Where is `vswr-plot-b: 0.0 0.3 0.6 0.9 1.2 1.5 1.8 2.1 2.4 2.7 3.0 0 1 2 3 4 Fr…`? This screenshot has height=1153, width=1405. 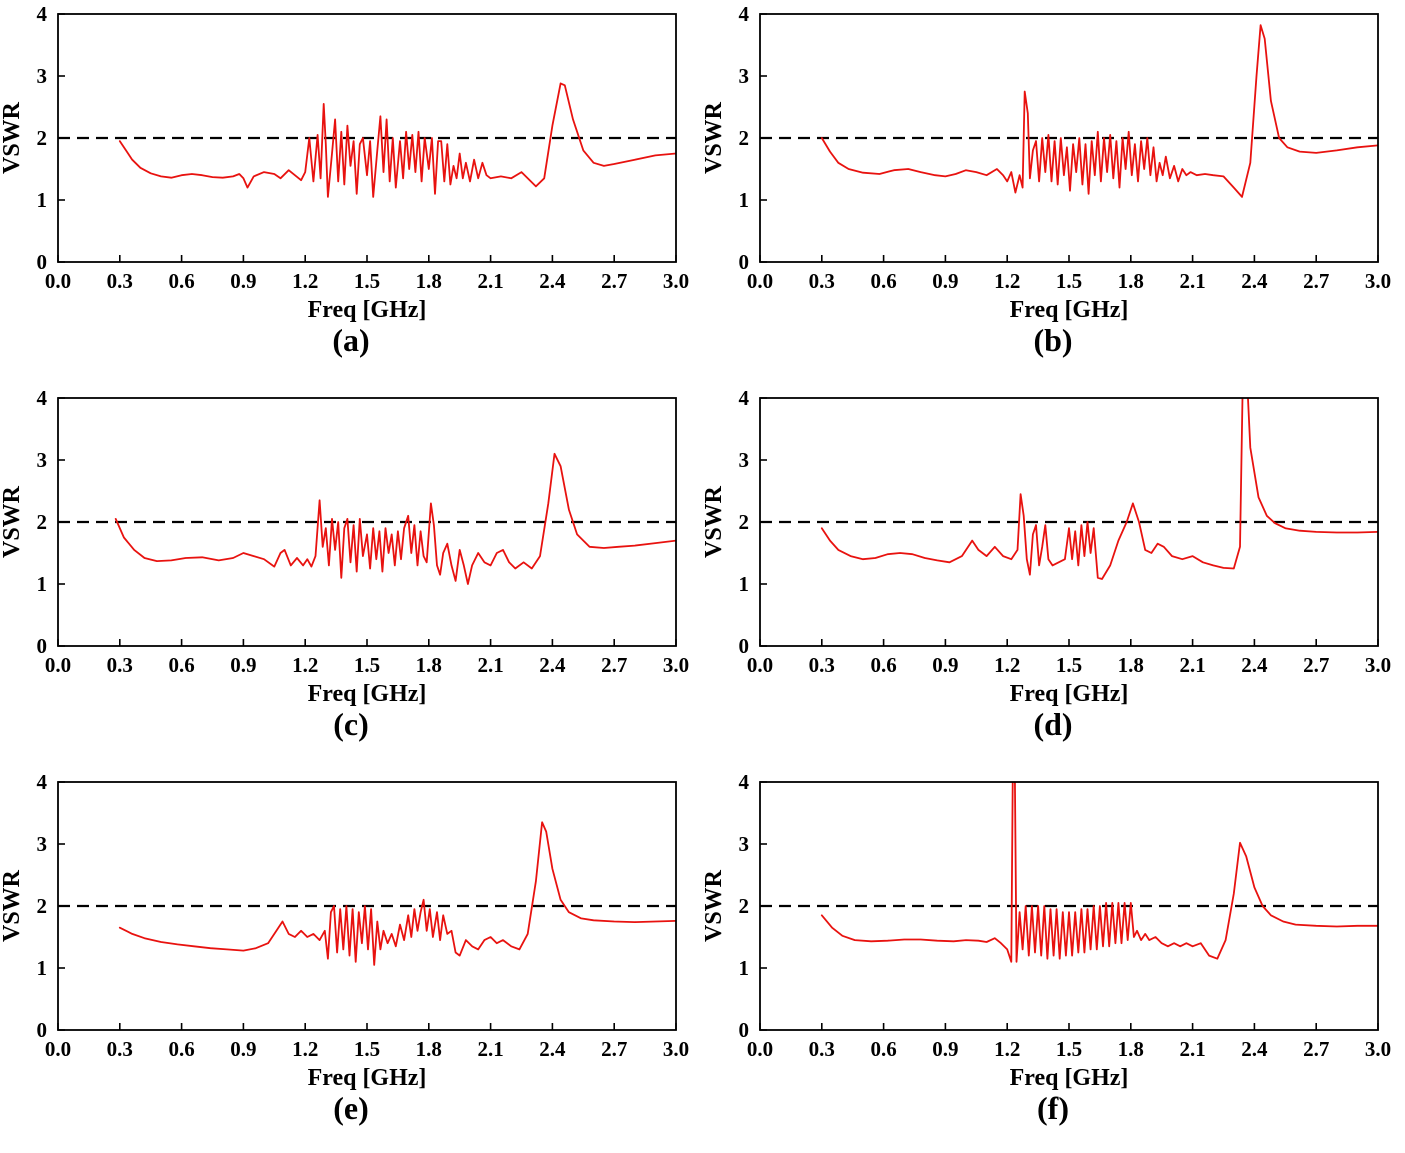
vswr-plot-b: 0.0 0.3 0.6 0.9 1.2 1.5 1.8 2.1 2.4 2.7 3.0 0 1 2 3 4 Fr… is located at coordinates (1053, 161).